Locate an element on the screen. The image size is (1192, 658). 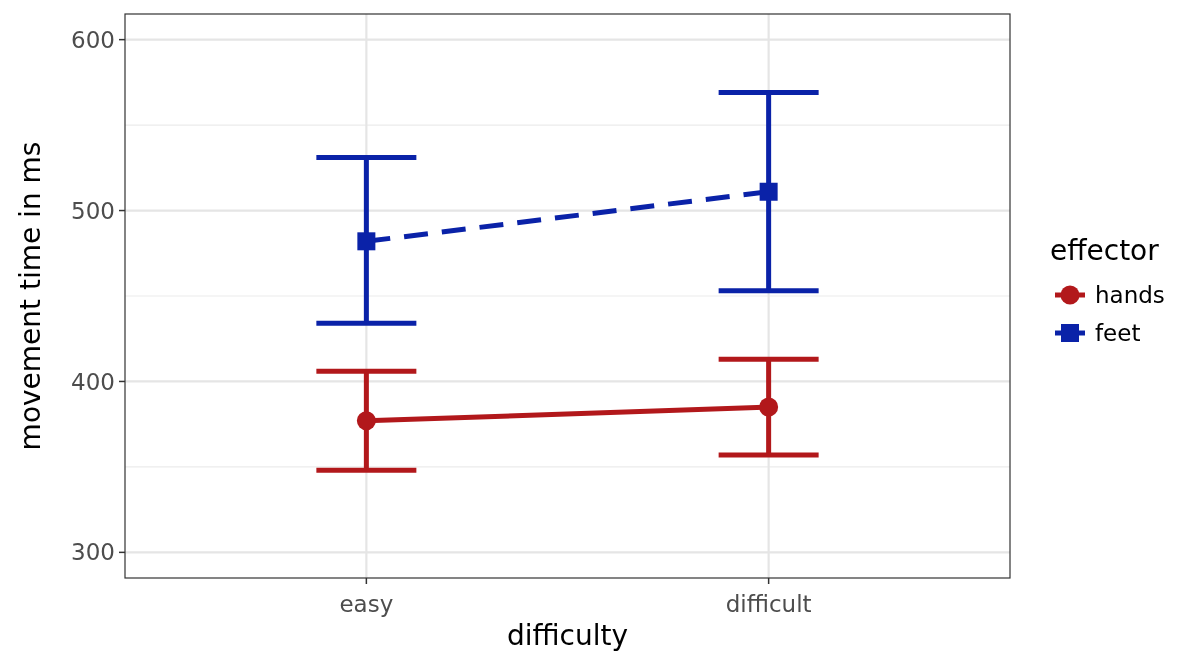
y-tick-label: 500 is located at coordinates (93, 210).